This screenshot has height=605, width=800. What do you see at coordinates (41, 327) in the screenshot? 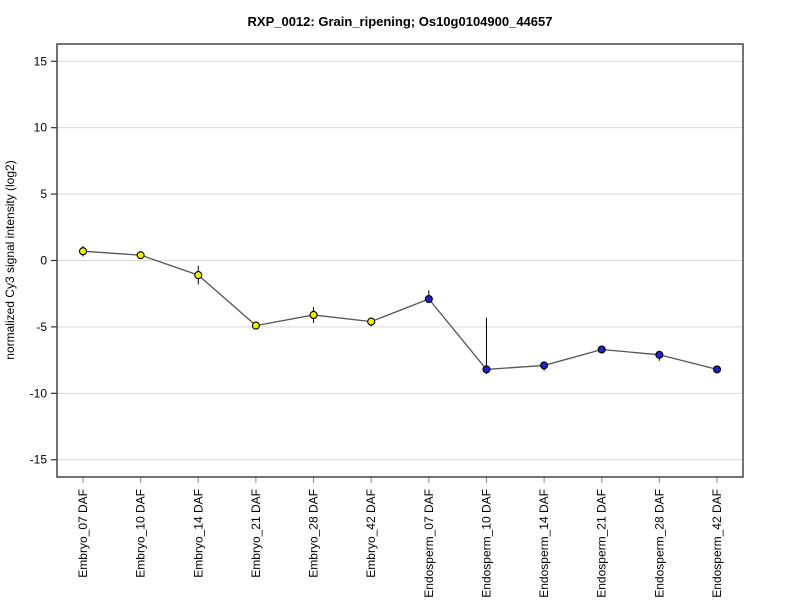
I see `y-tick-label: -5` at bounding box center [41, 327].